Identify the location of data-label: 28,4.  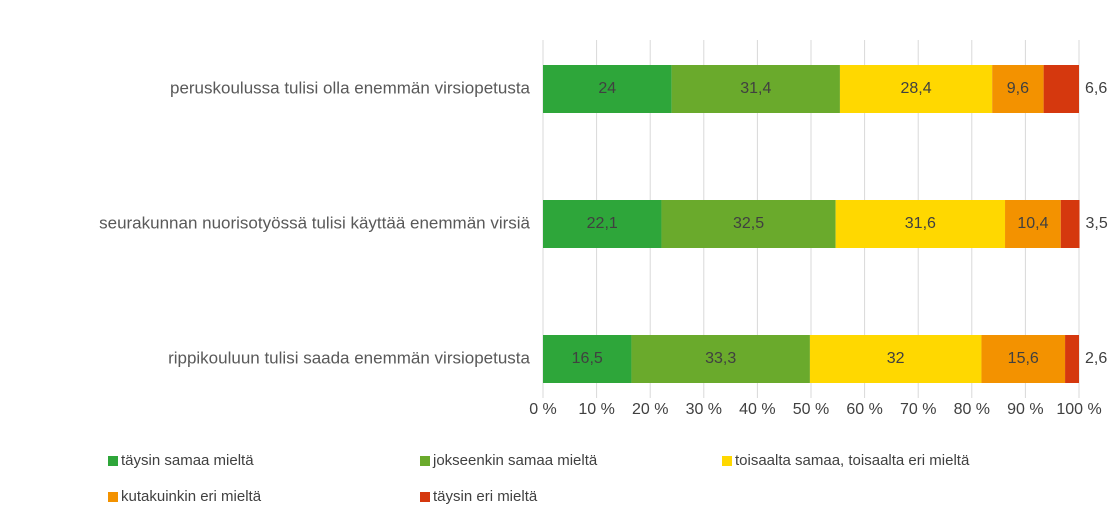
(915, 88).